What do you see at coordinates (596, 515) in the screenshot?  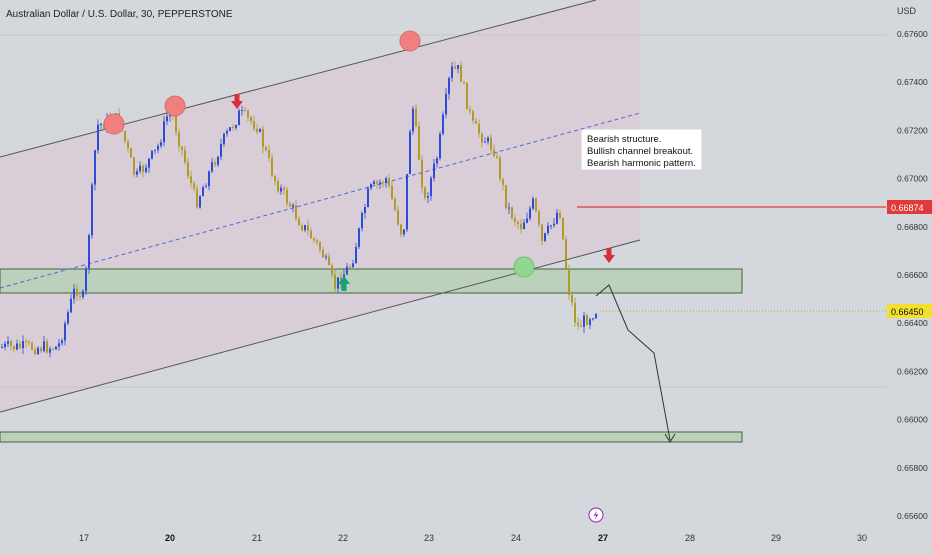 I see `lightning-event-icon` at bounding box center [596, 515].